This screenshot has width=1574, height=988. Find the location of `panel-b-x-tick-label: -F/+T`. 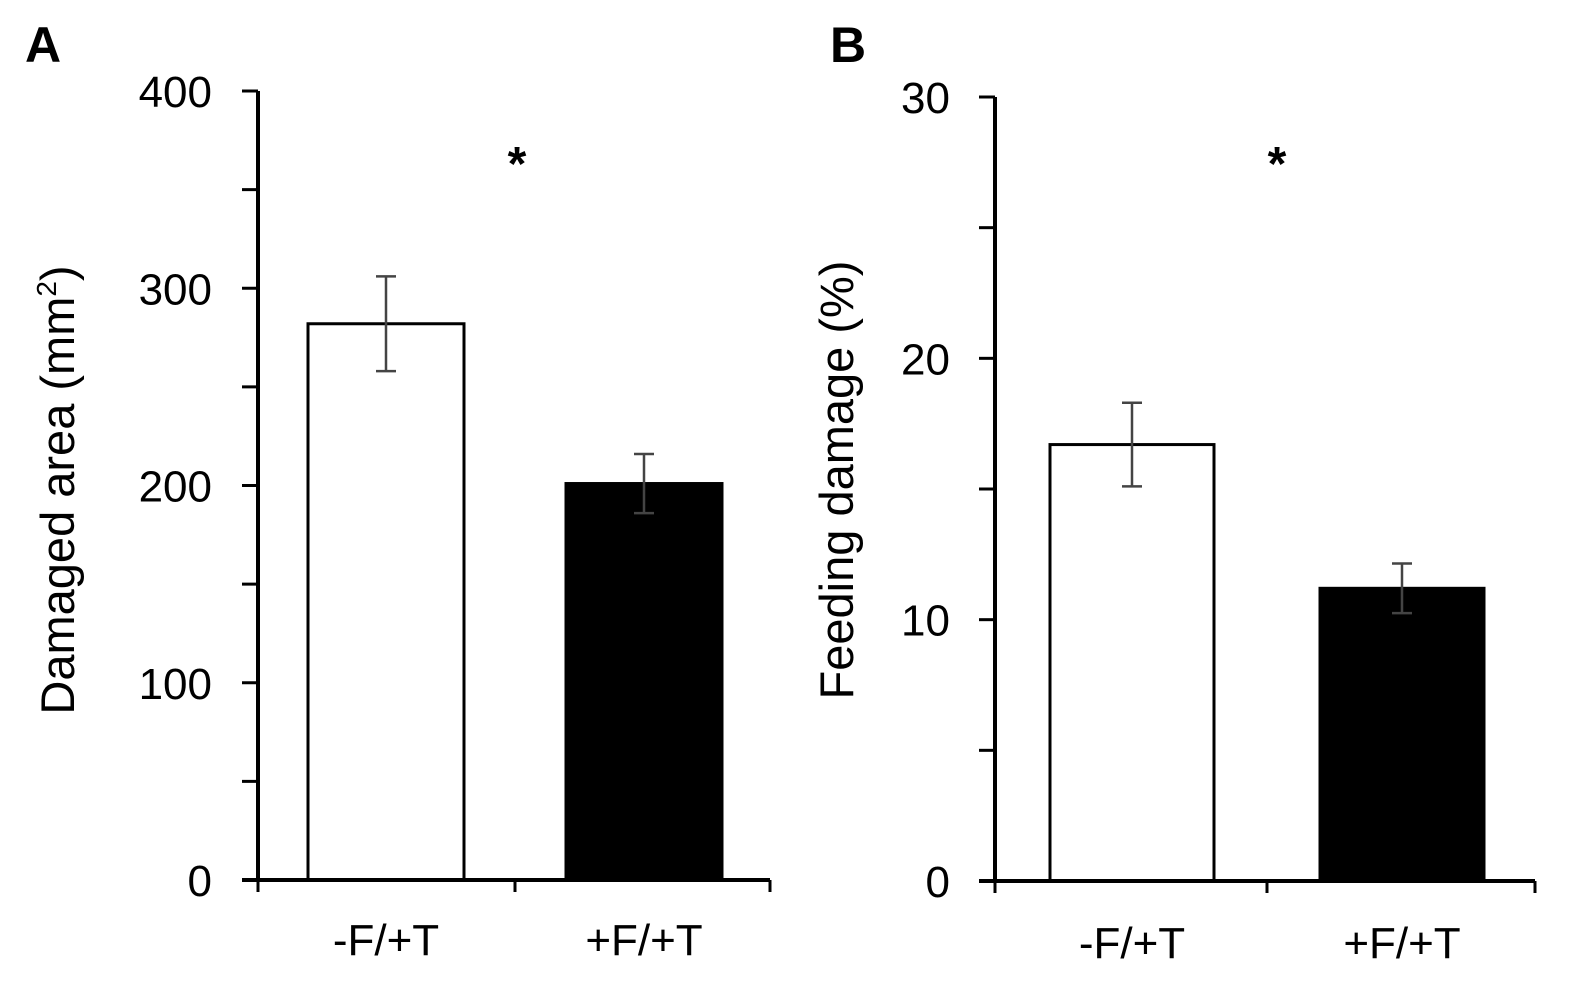

panel-b-x-tick-label: -F/+T is located at coordinates (1132, 943).